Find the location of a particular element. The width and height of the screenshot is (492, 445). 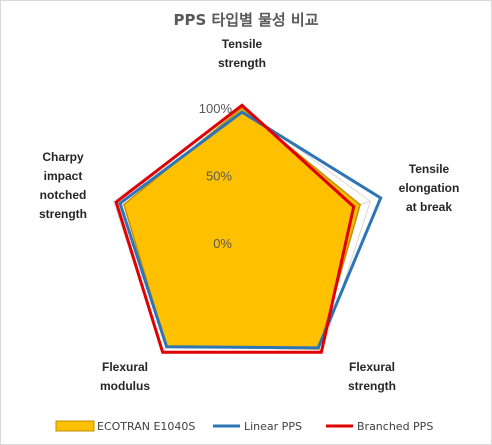

tick-label: 0% is located at coordinates (222, 243).